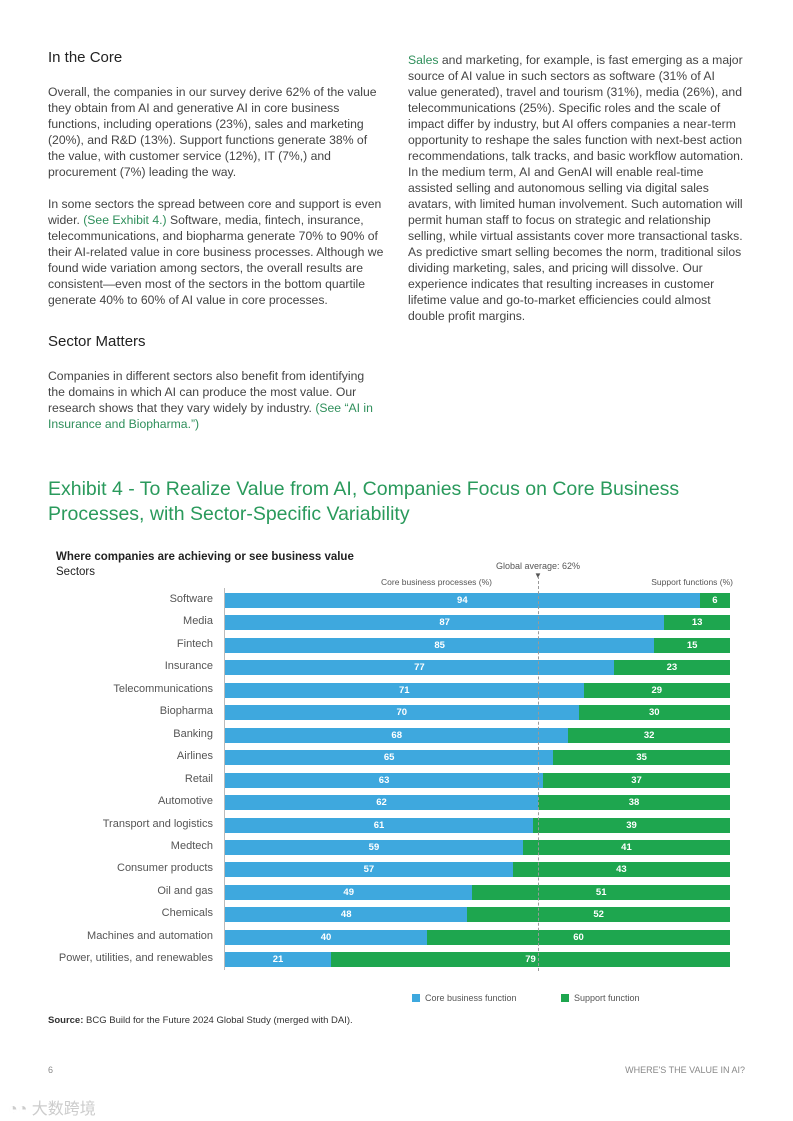  What do you see at coordinates (51, 1070) in the screenshot?
I see `page-number: 6` at bounding box center [51, 1070].